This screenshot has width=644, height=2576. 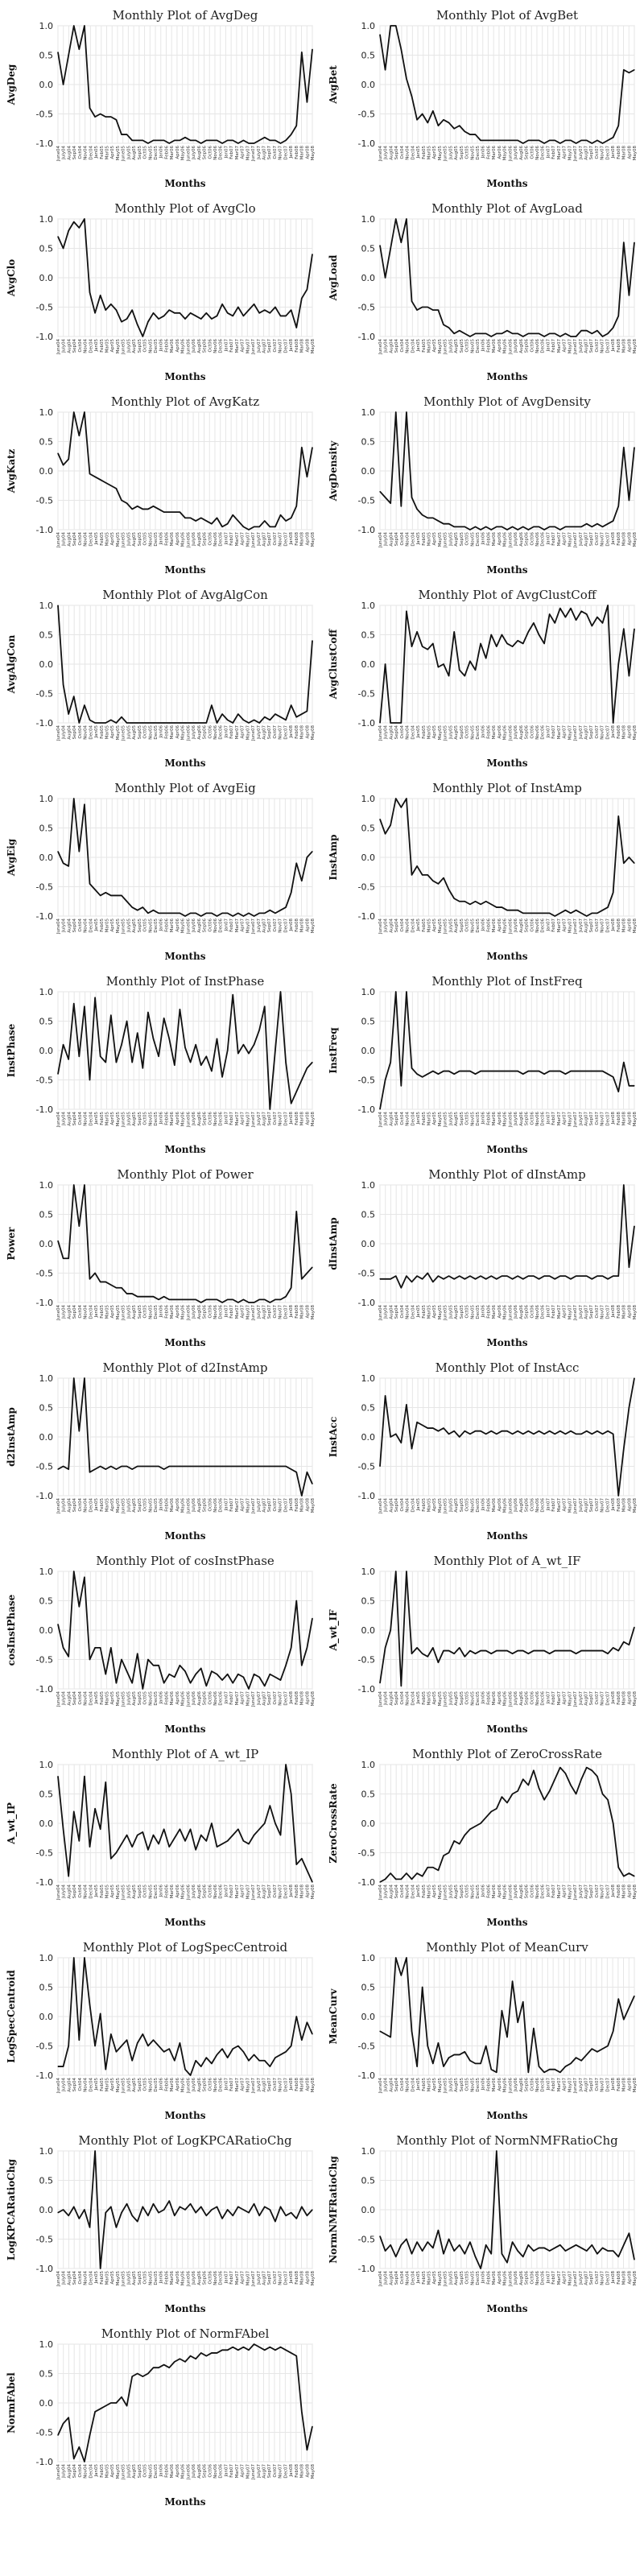 What do you see at coordinates (44, 1853) in the screenshot?
I see `y-tick-label: -0.5` at bounding box center [44, 1853].